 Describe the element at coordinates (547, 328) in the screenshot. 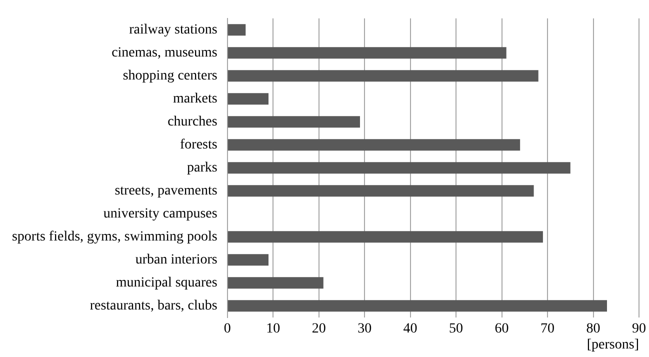

I see `x-tick-label: 70` at that location.